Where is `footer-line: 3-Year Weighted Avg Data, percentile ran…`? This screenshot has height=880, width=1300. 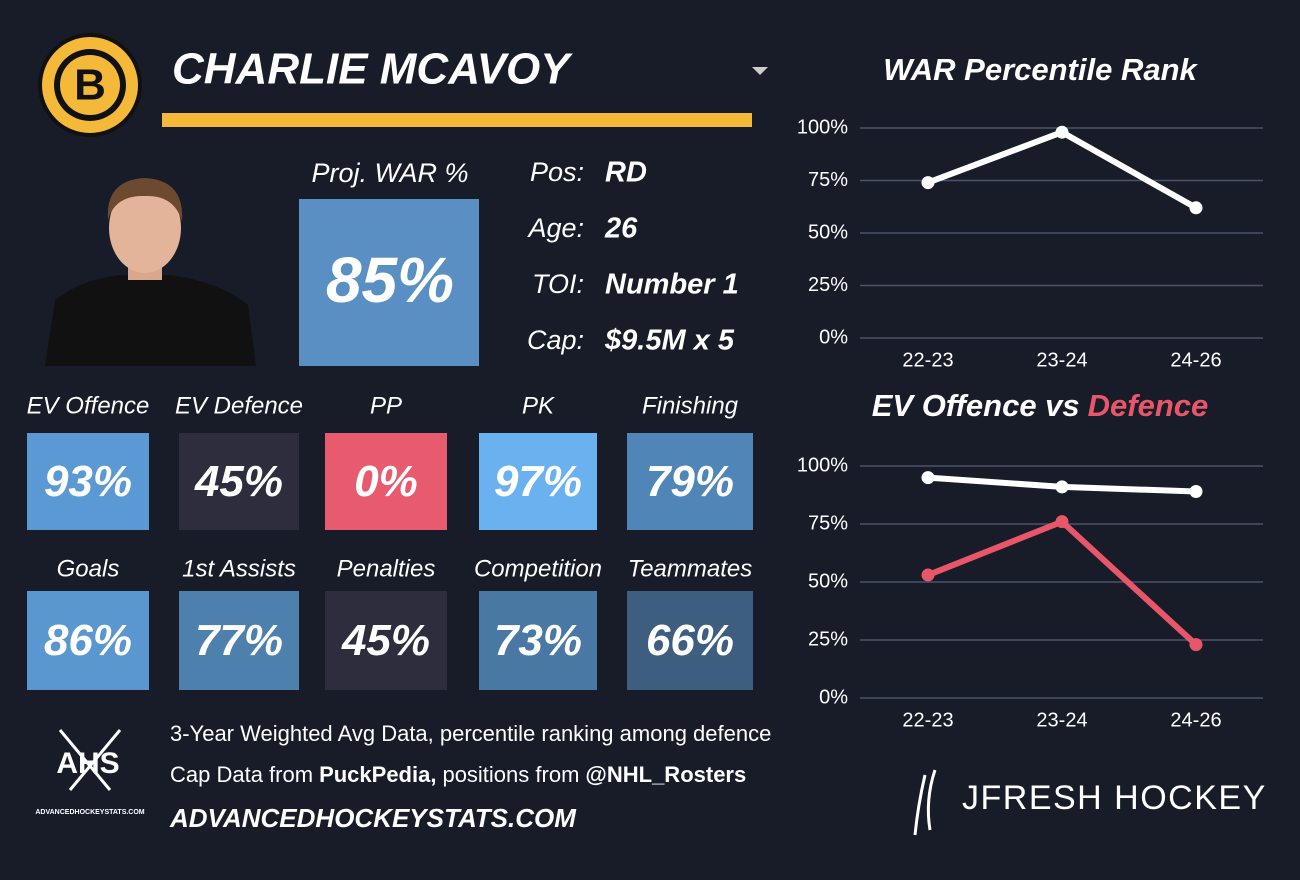 footer-line: 3-Year Weighted Avg Data, percentile ran… is located at coordinates (470, 733).